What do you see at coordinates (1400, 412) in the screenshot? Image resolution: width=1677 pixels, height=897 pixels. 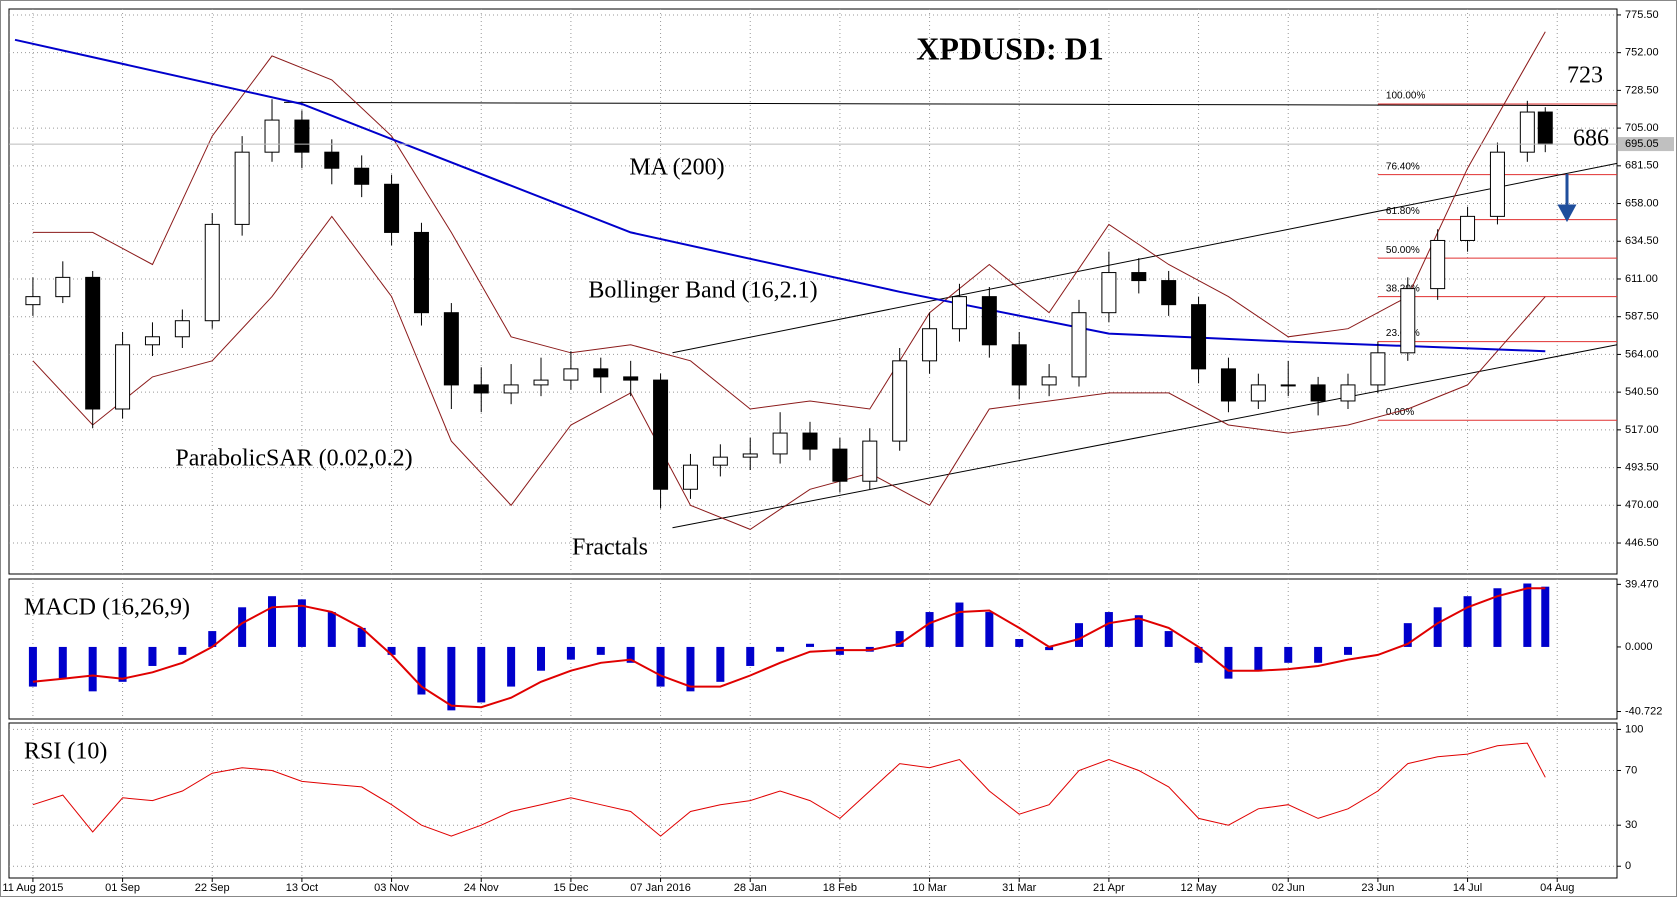 I see `fib-label: 0.00%` at bounding box center [1400, 412].